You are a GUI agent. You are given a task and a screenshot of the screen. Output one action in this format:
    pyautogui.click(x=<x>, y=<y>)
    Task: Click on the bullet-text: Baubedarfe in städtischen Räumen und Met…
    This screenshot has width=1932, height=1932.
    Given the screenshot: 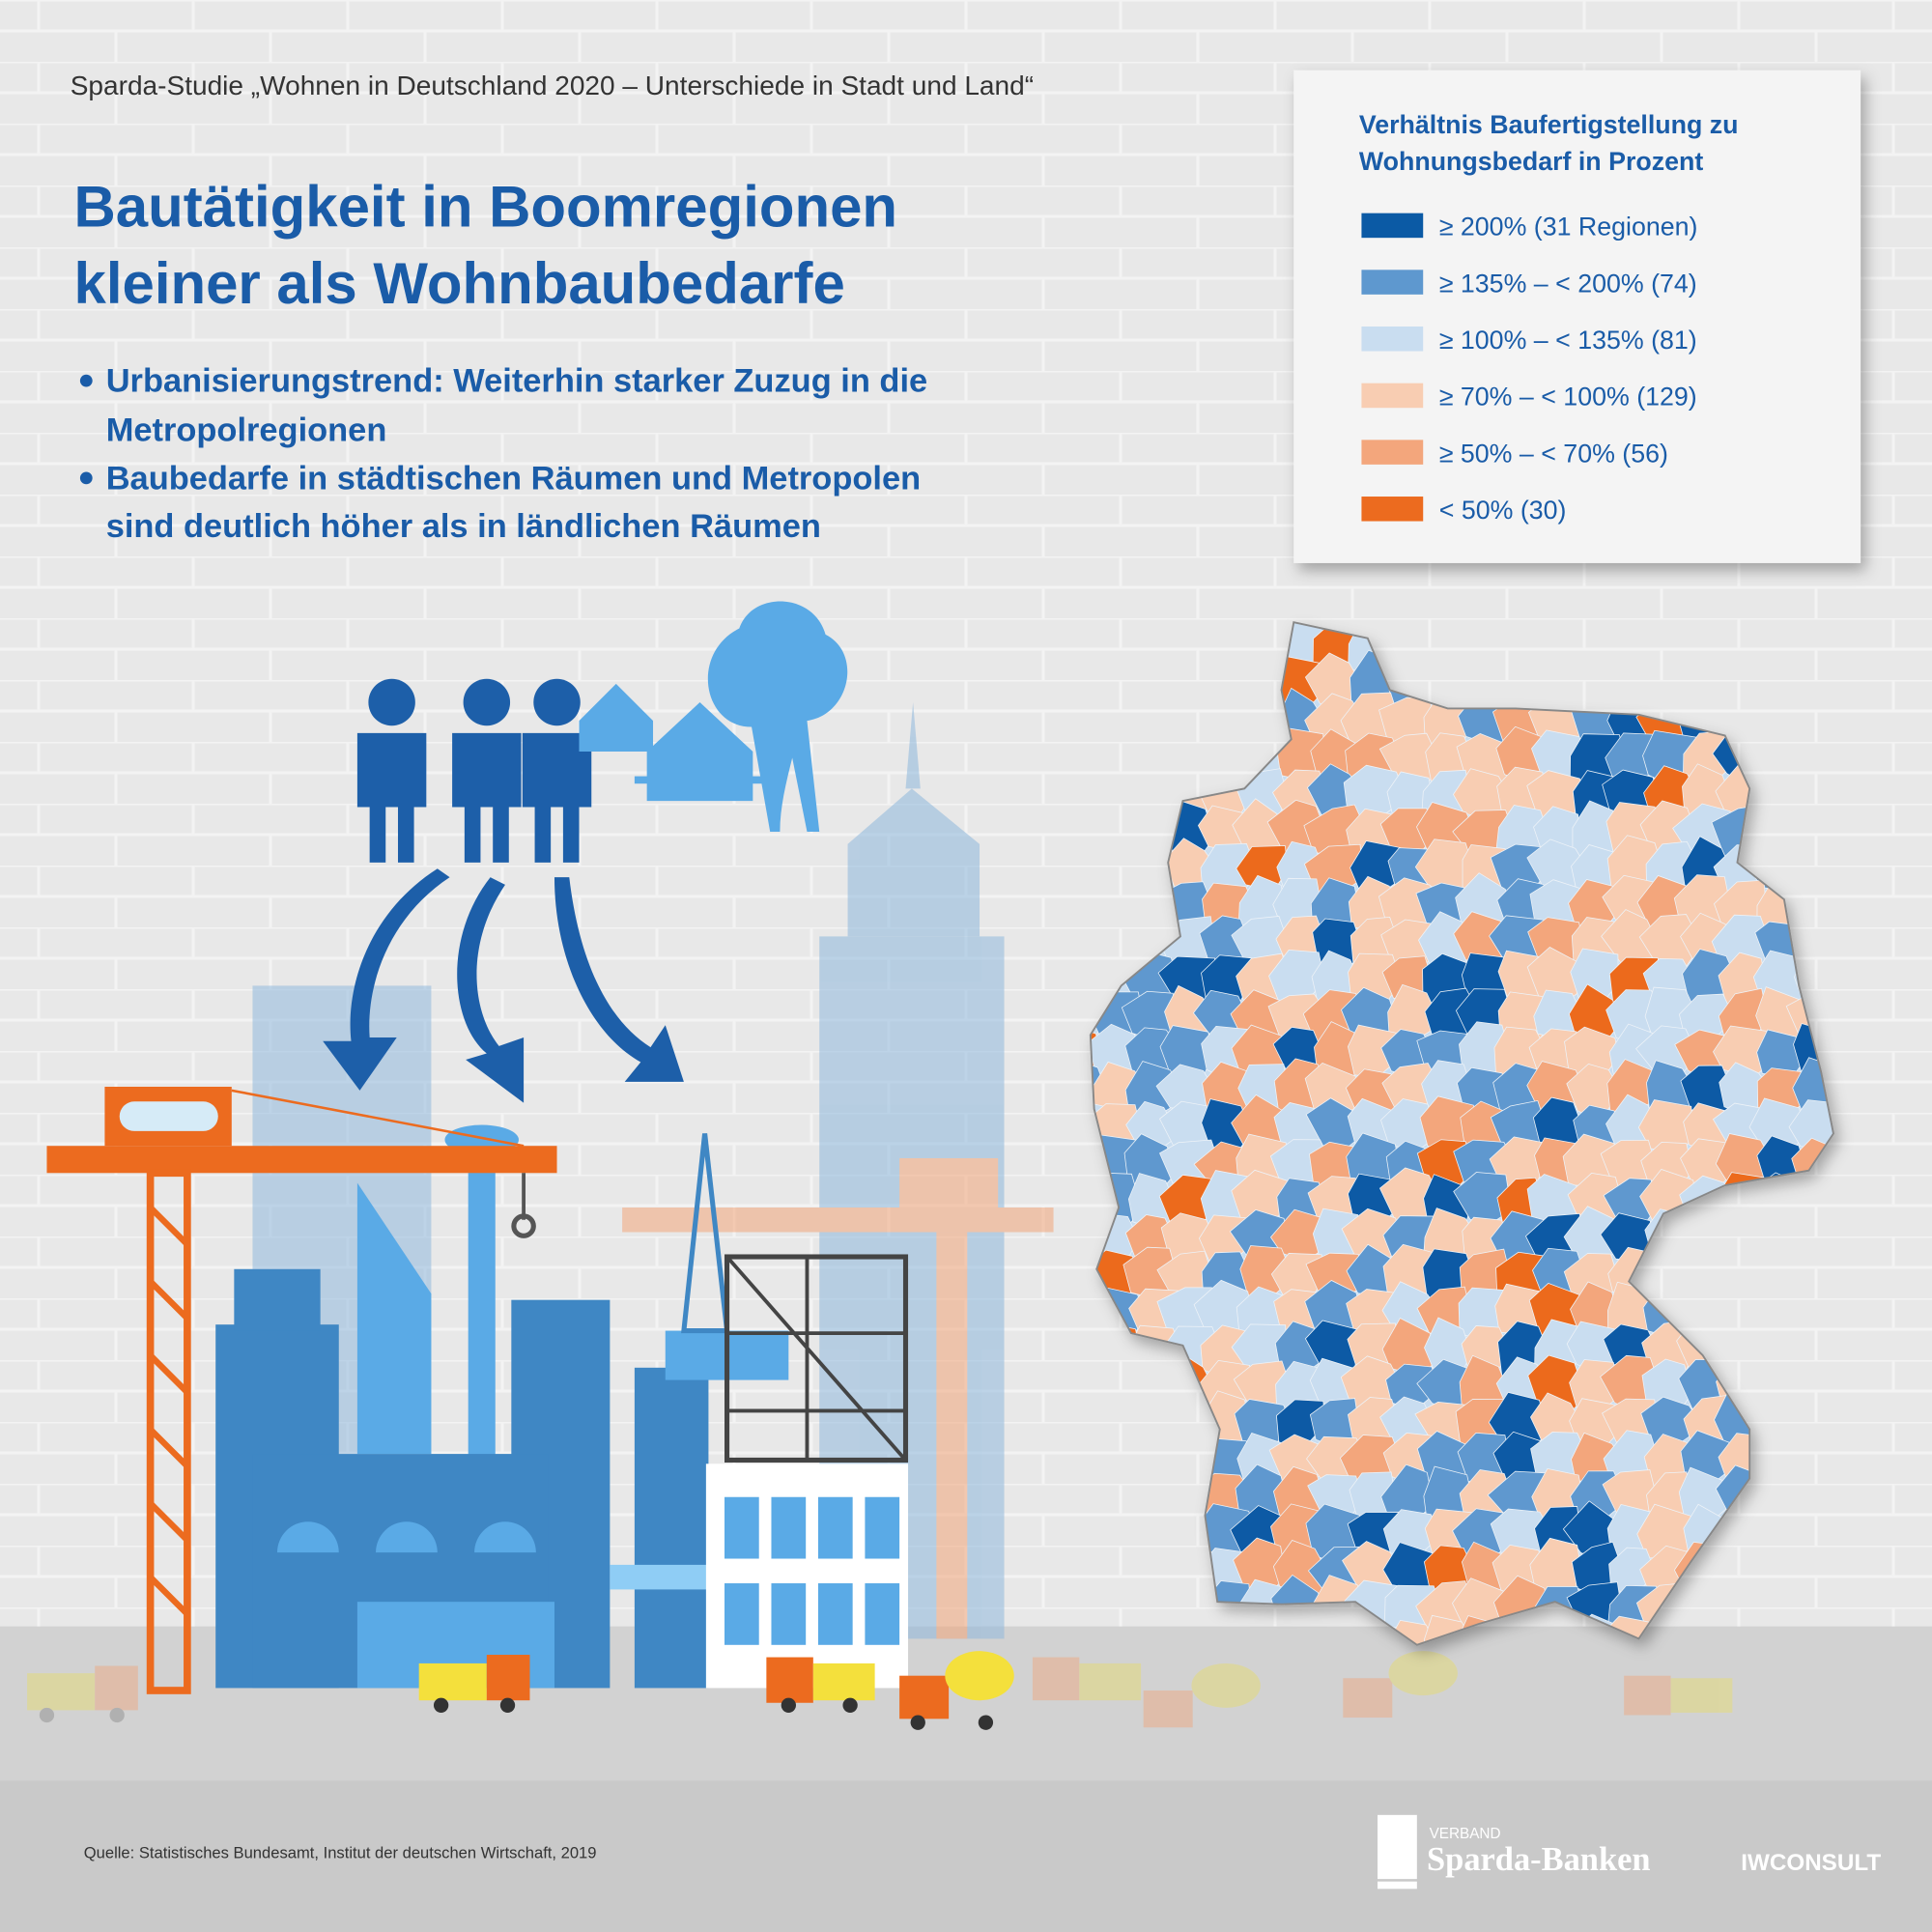 What is the action you would take?
    pyautogui.click(x=513, y=478)
    